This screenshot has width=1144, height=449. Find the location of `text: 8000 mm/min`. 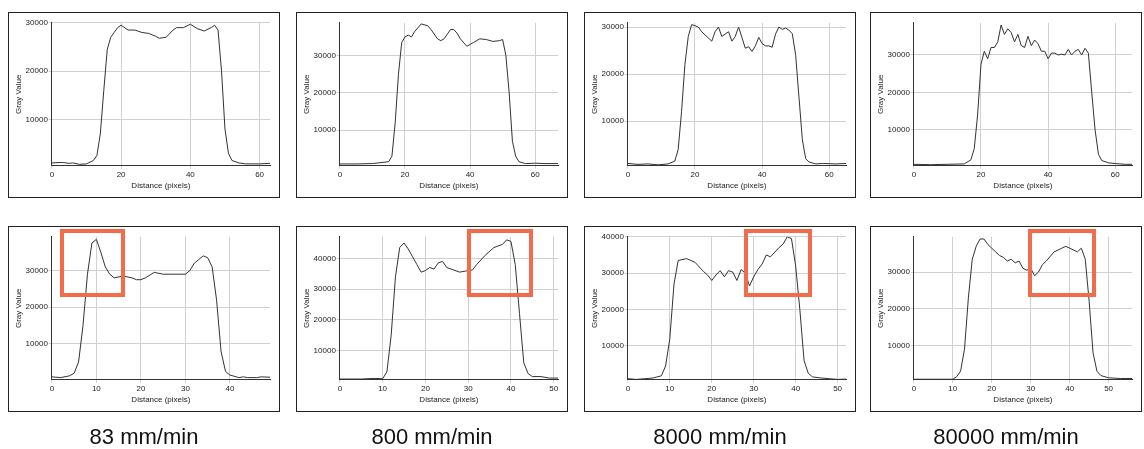

text: 8000 mm/min is located at coordinates (720, 436).